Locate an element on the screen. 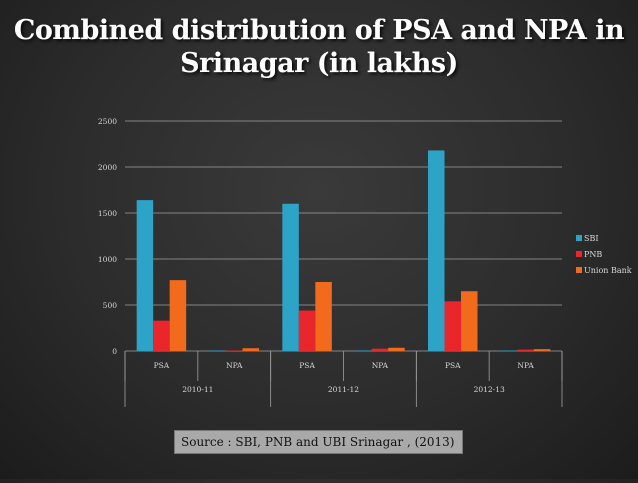 The width and height of the screenshot is (638, 483). group-label: 2012-13 is located at coordinates (489, 389).